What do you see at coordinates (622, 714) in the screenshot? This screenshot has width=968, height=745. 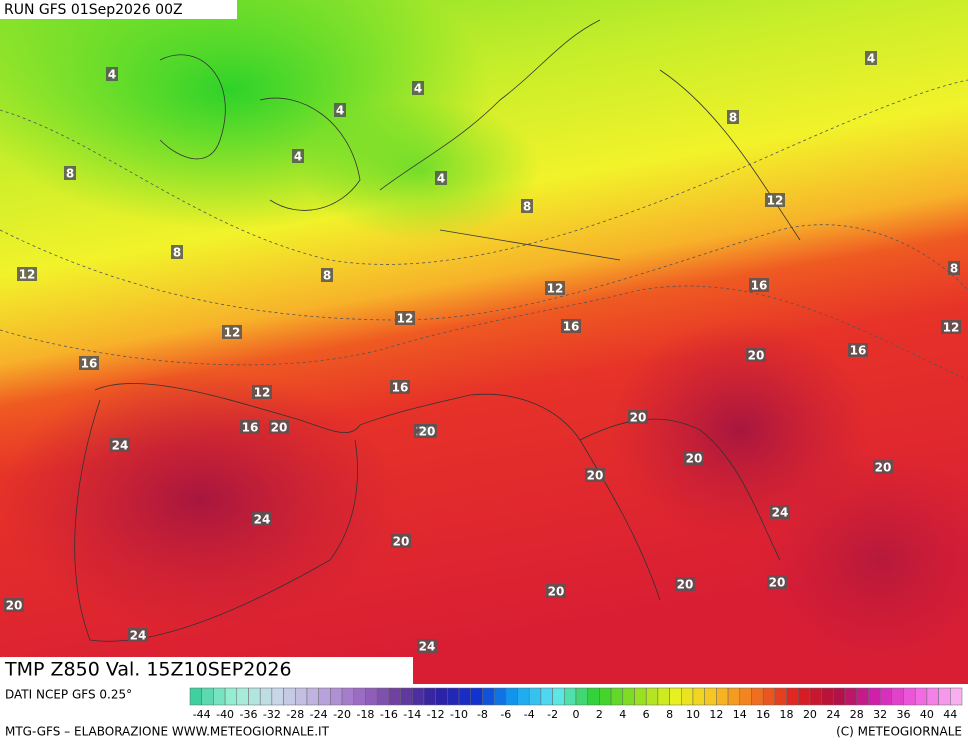 I see `scale-tick-label: 4` at bounding box center [622, 714].